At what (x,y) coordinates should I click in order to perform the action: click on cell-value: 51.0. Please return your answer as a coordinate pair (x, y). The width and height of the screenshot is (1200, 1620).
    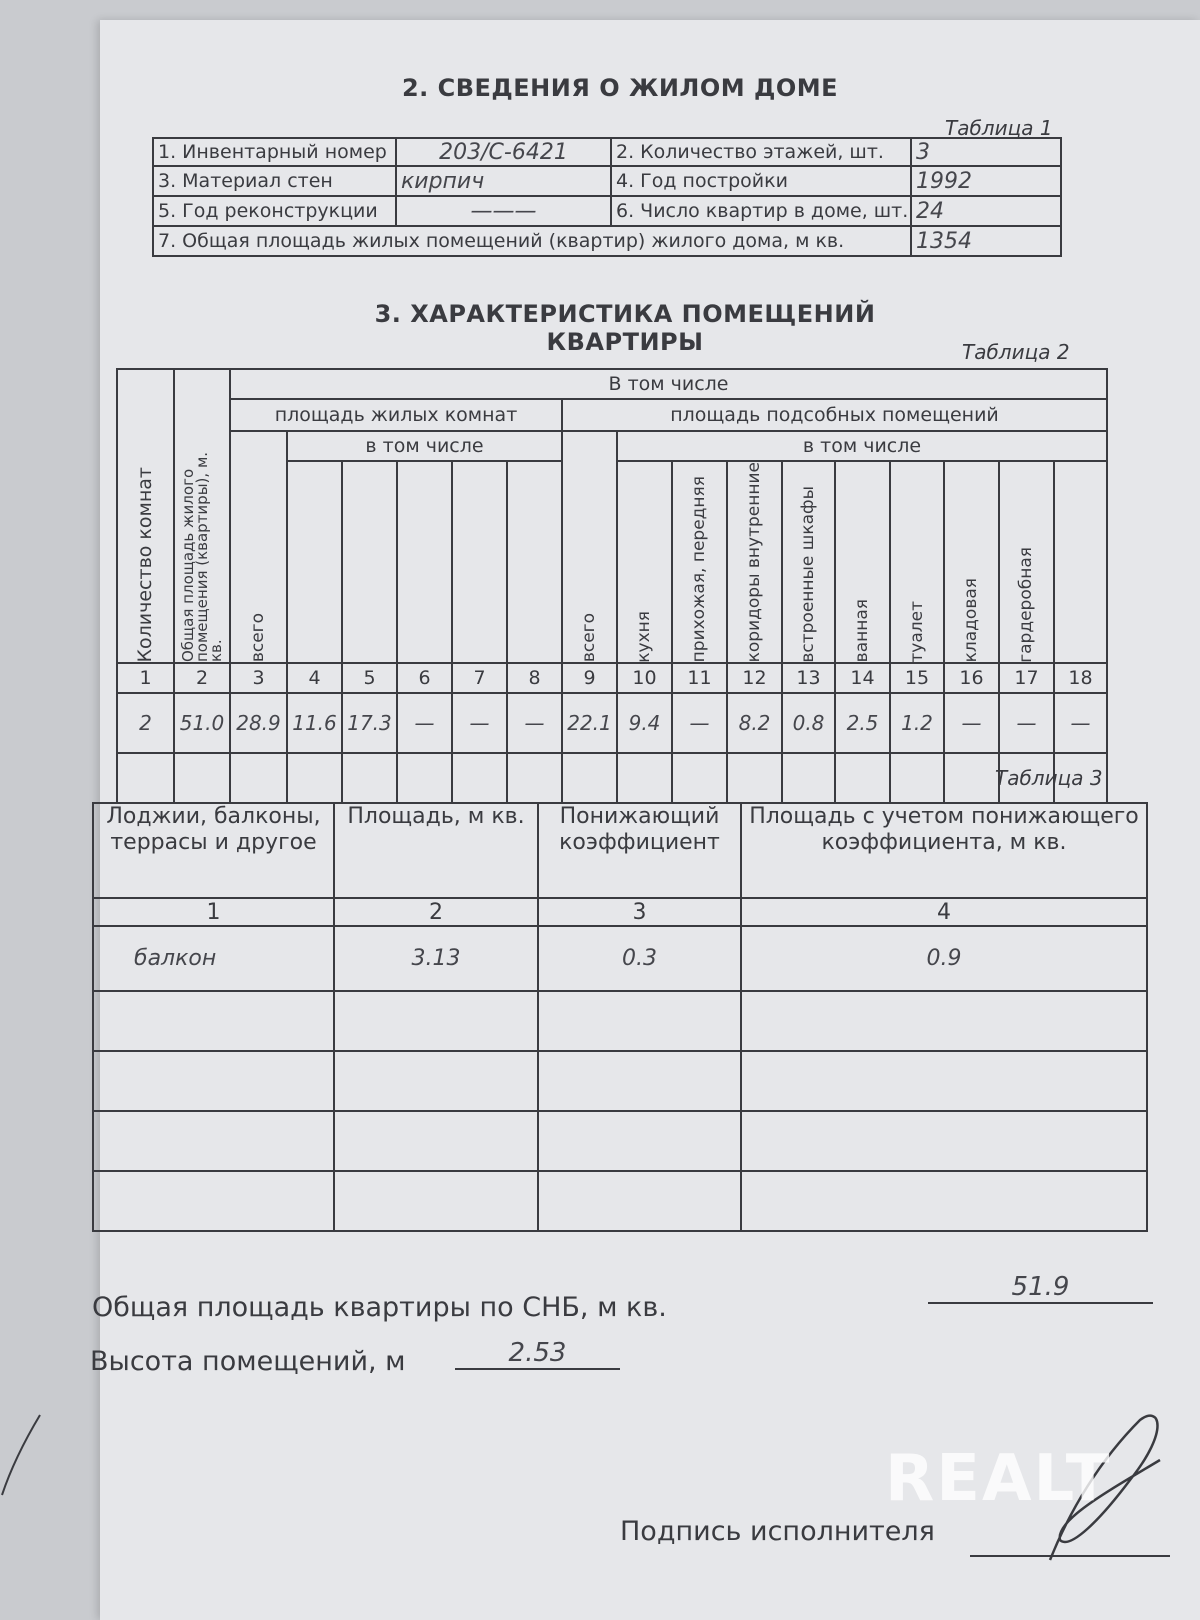
    Looking at the image, I should click on (202, 723).